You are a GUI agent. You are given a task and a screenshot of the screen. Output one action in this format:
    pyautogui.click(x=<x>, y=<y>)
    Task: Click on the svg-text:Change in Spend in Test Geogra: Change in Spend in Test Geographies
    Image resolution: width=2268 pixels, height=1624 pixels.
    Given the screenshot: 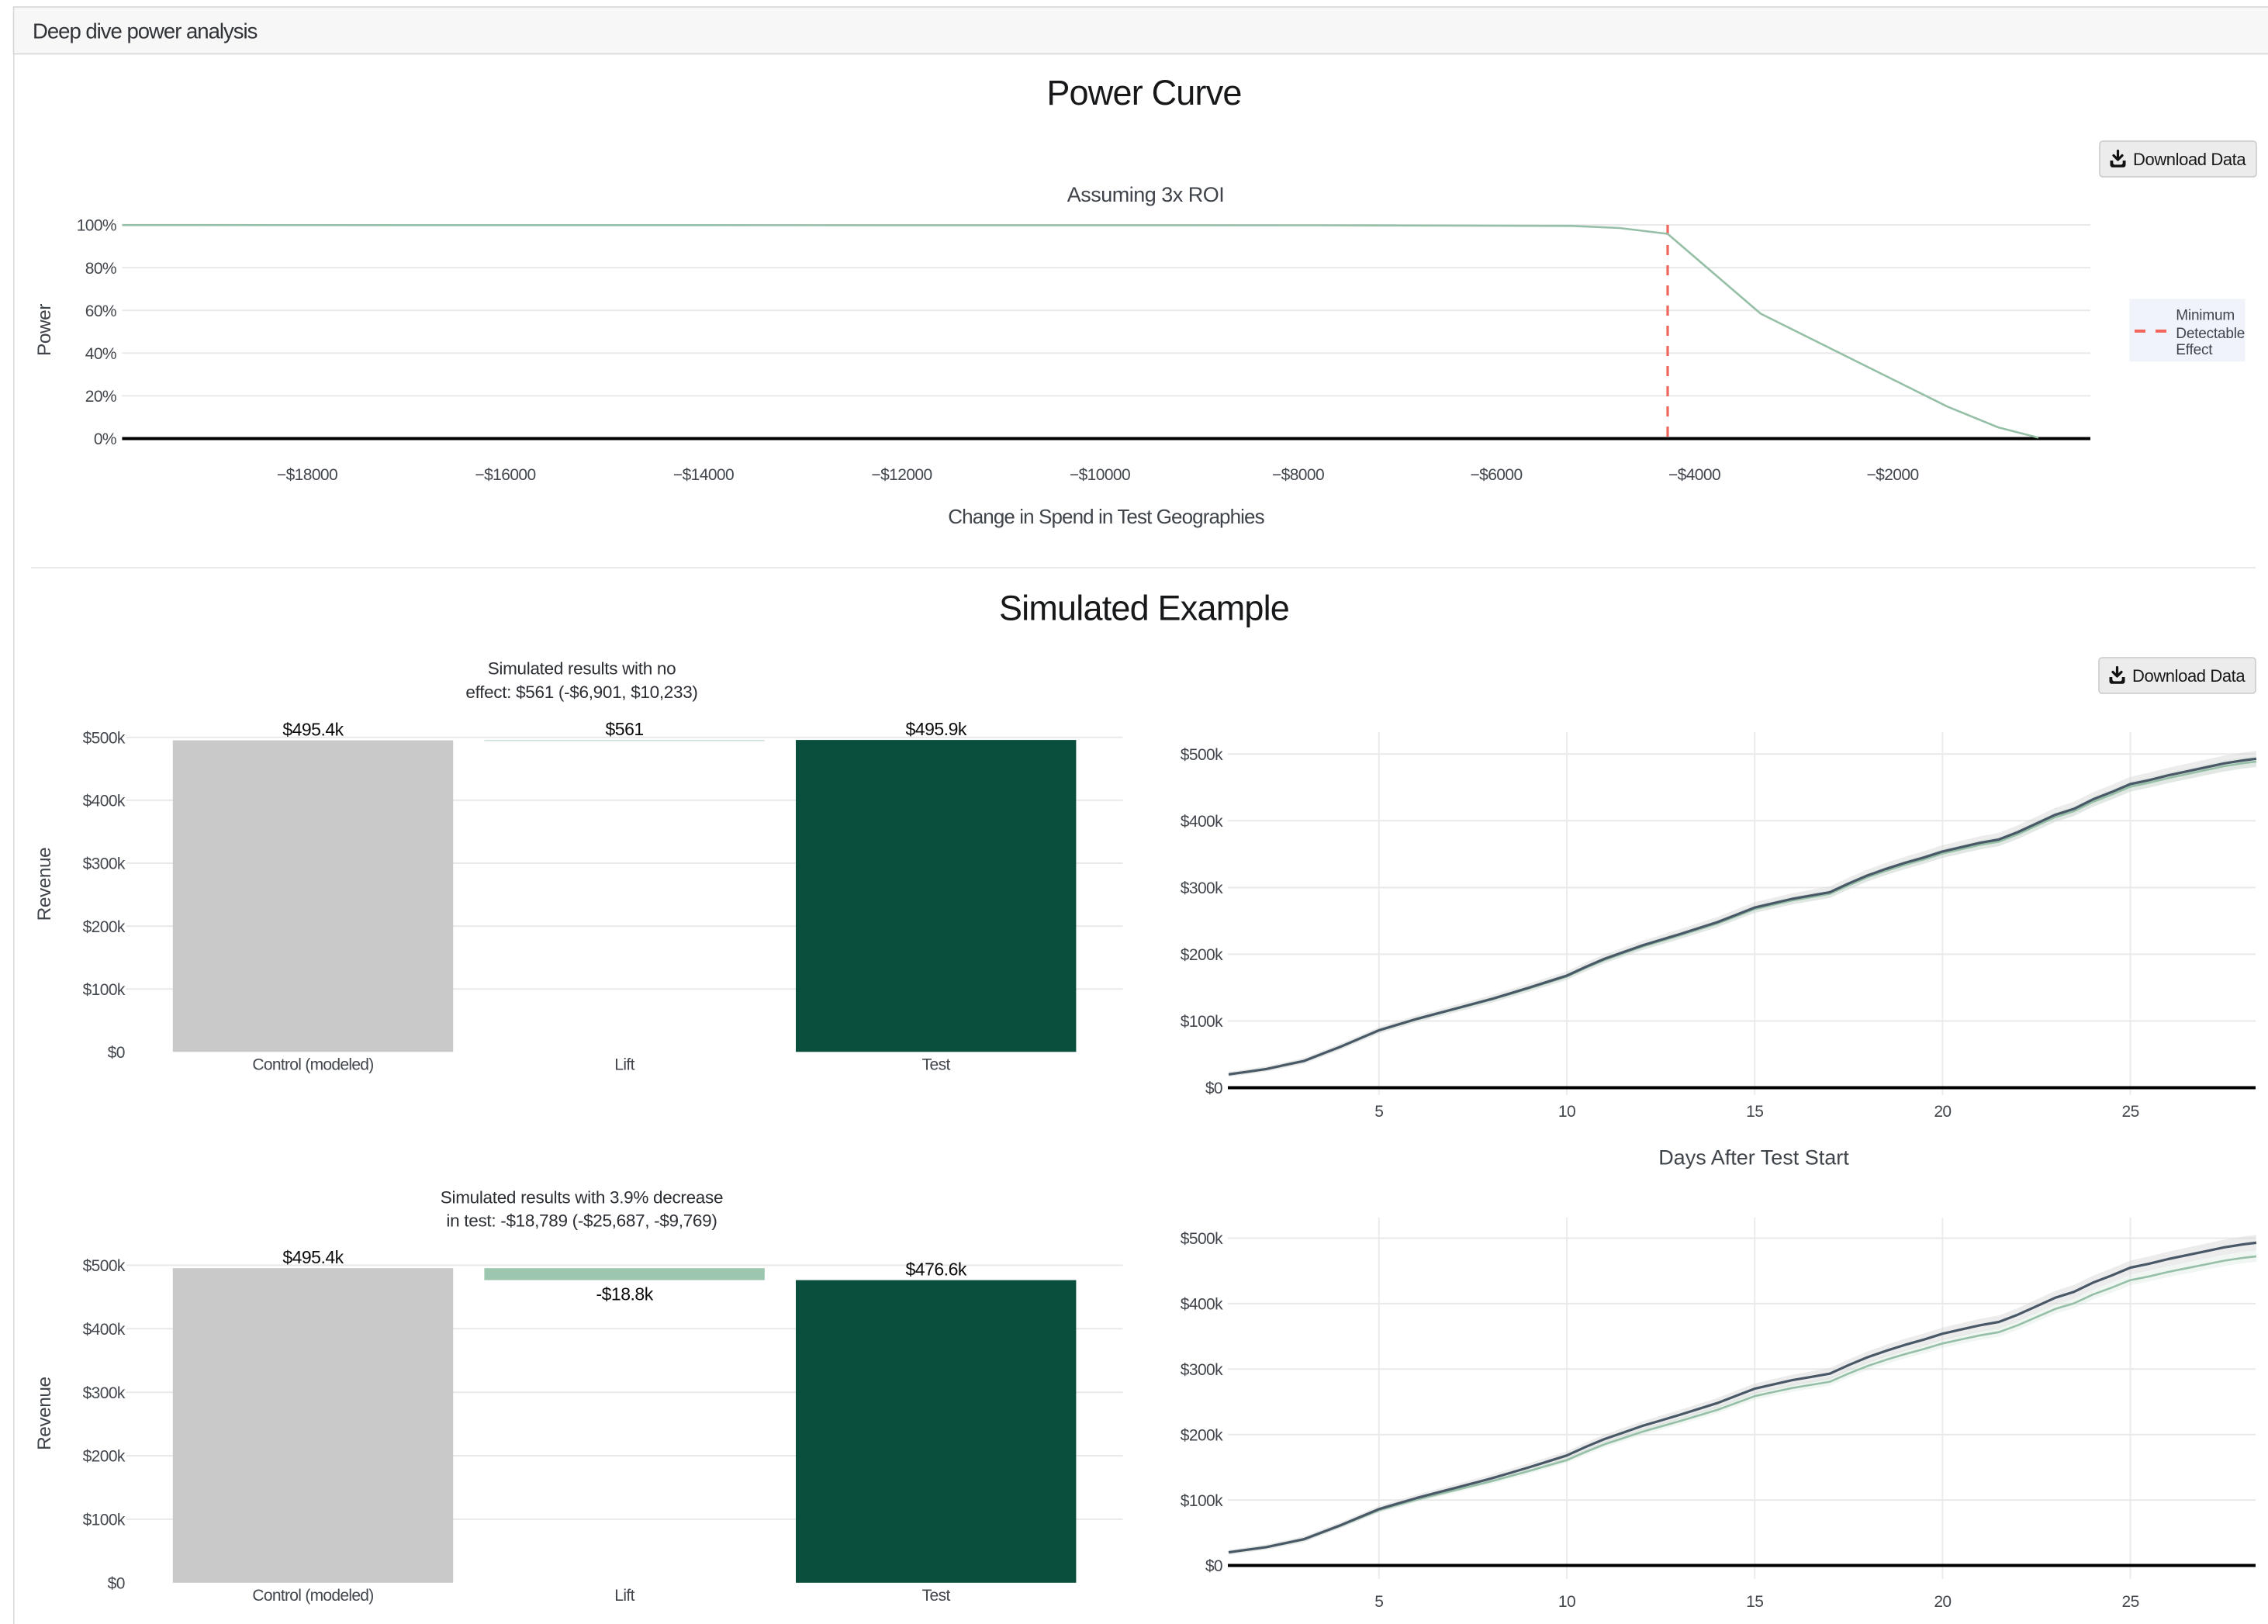 What is the action you would take?
    pyautogui.click(x=1106, y=516)
    